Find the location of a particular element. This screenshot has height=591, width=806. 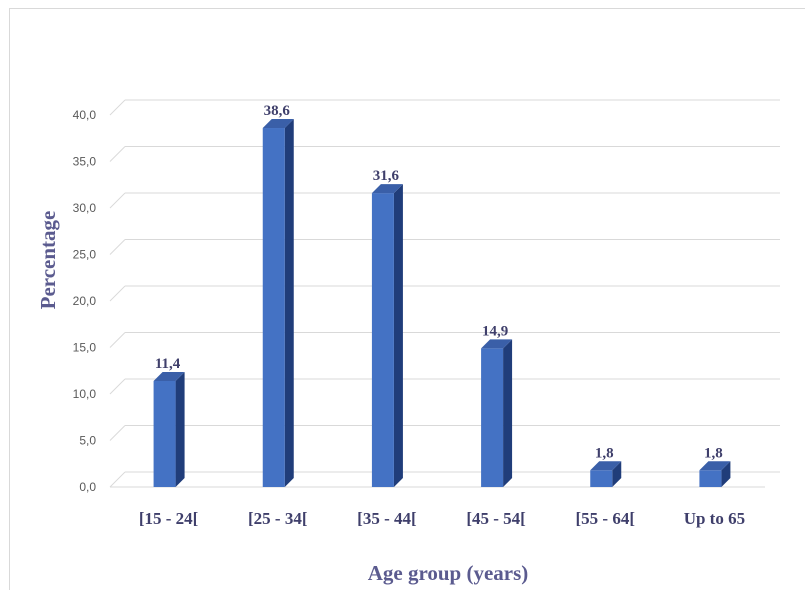

y-tick-label: 20,0 is located at coordinates (85, 301).